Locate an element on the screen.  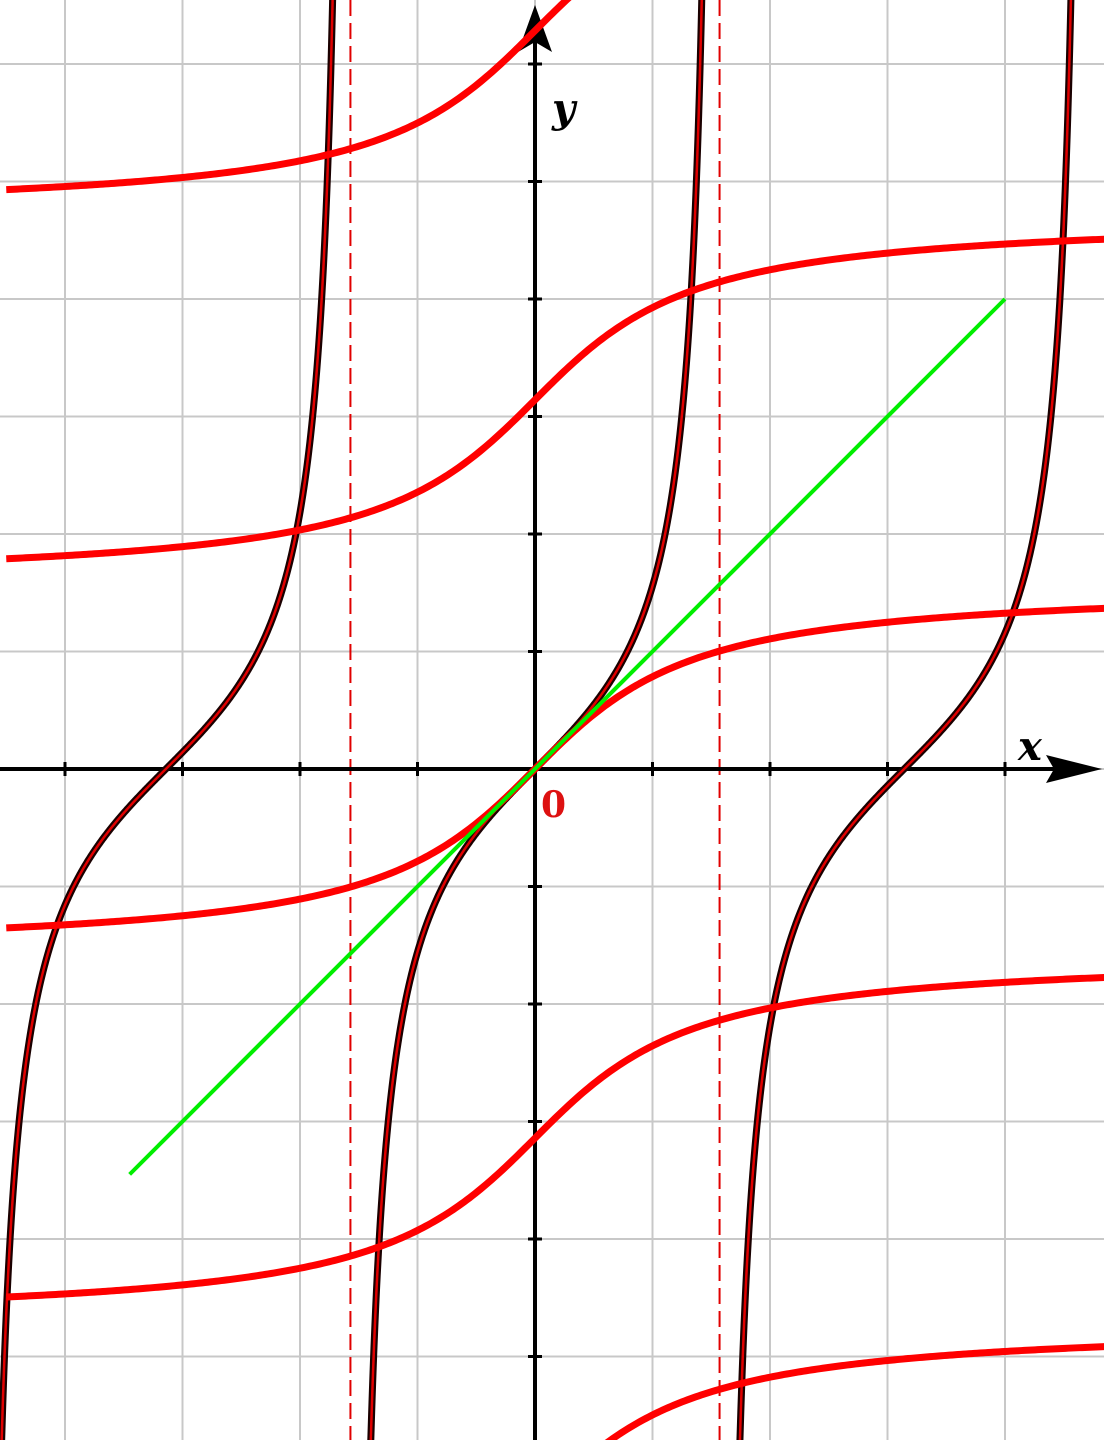
x-axis-arrow is located at coordinates (1074, 769).